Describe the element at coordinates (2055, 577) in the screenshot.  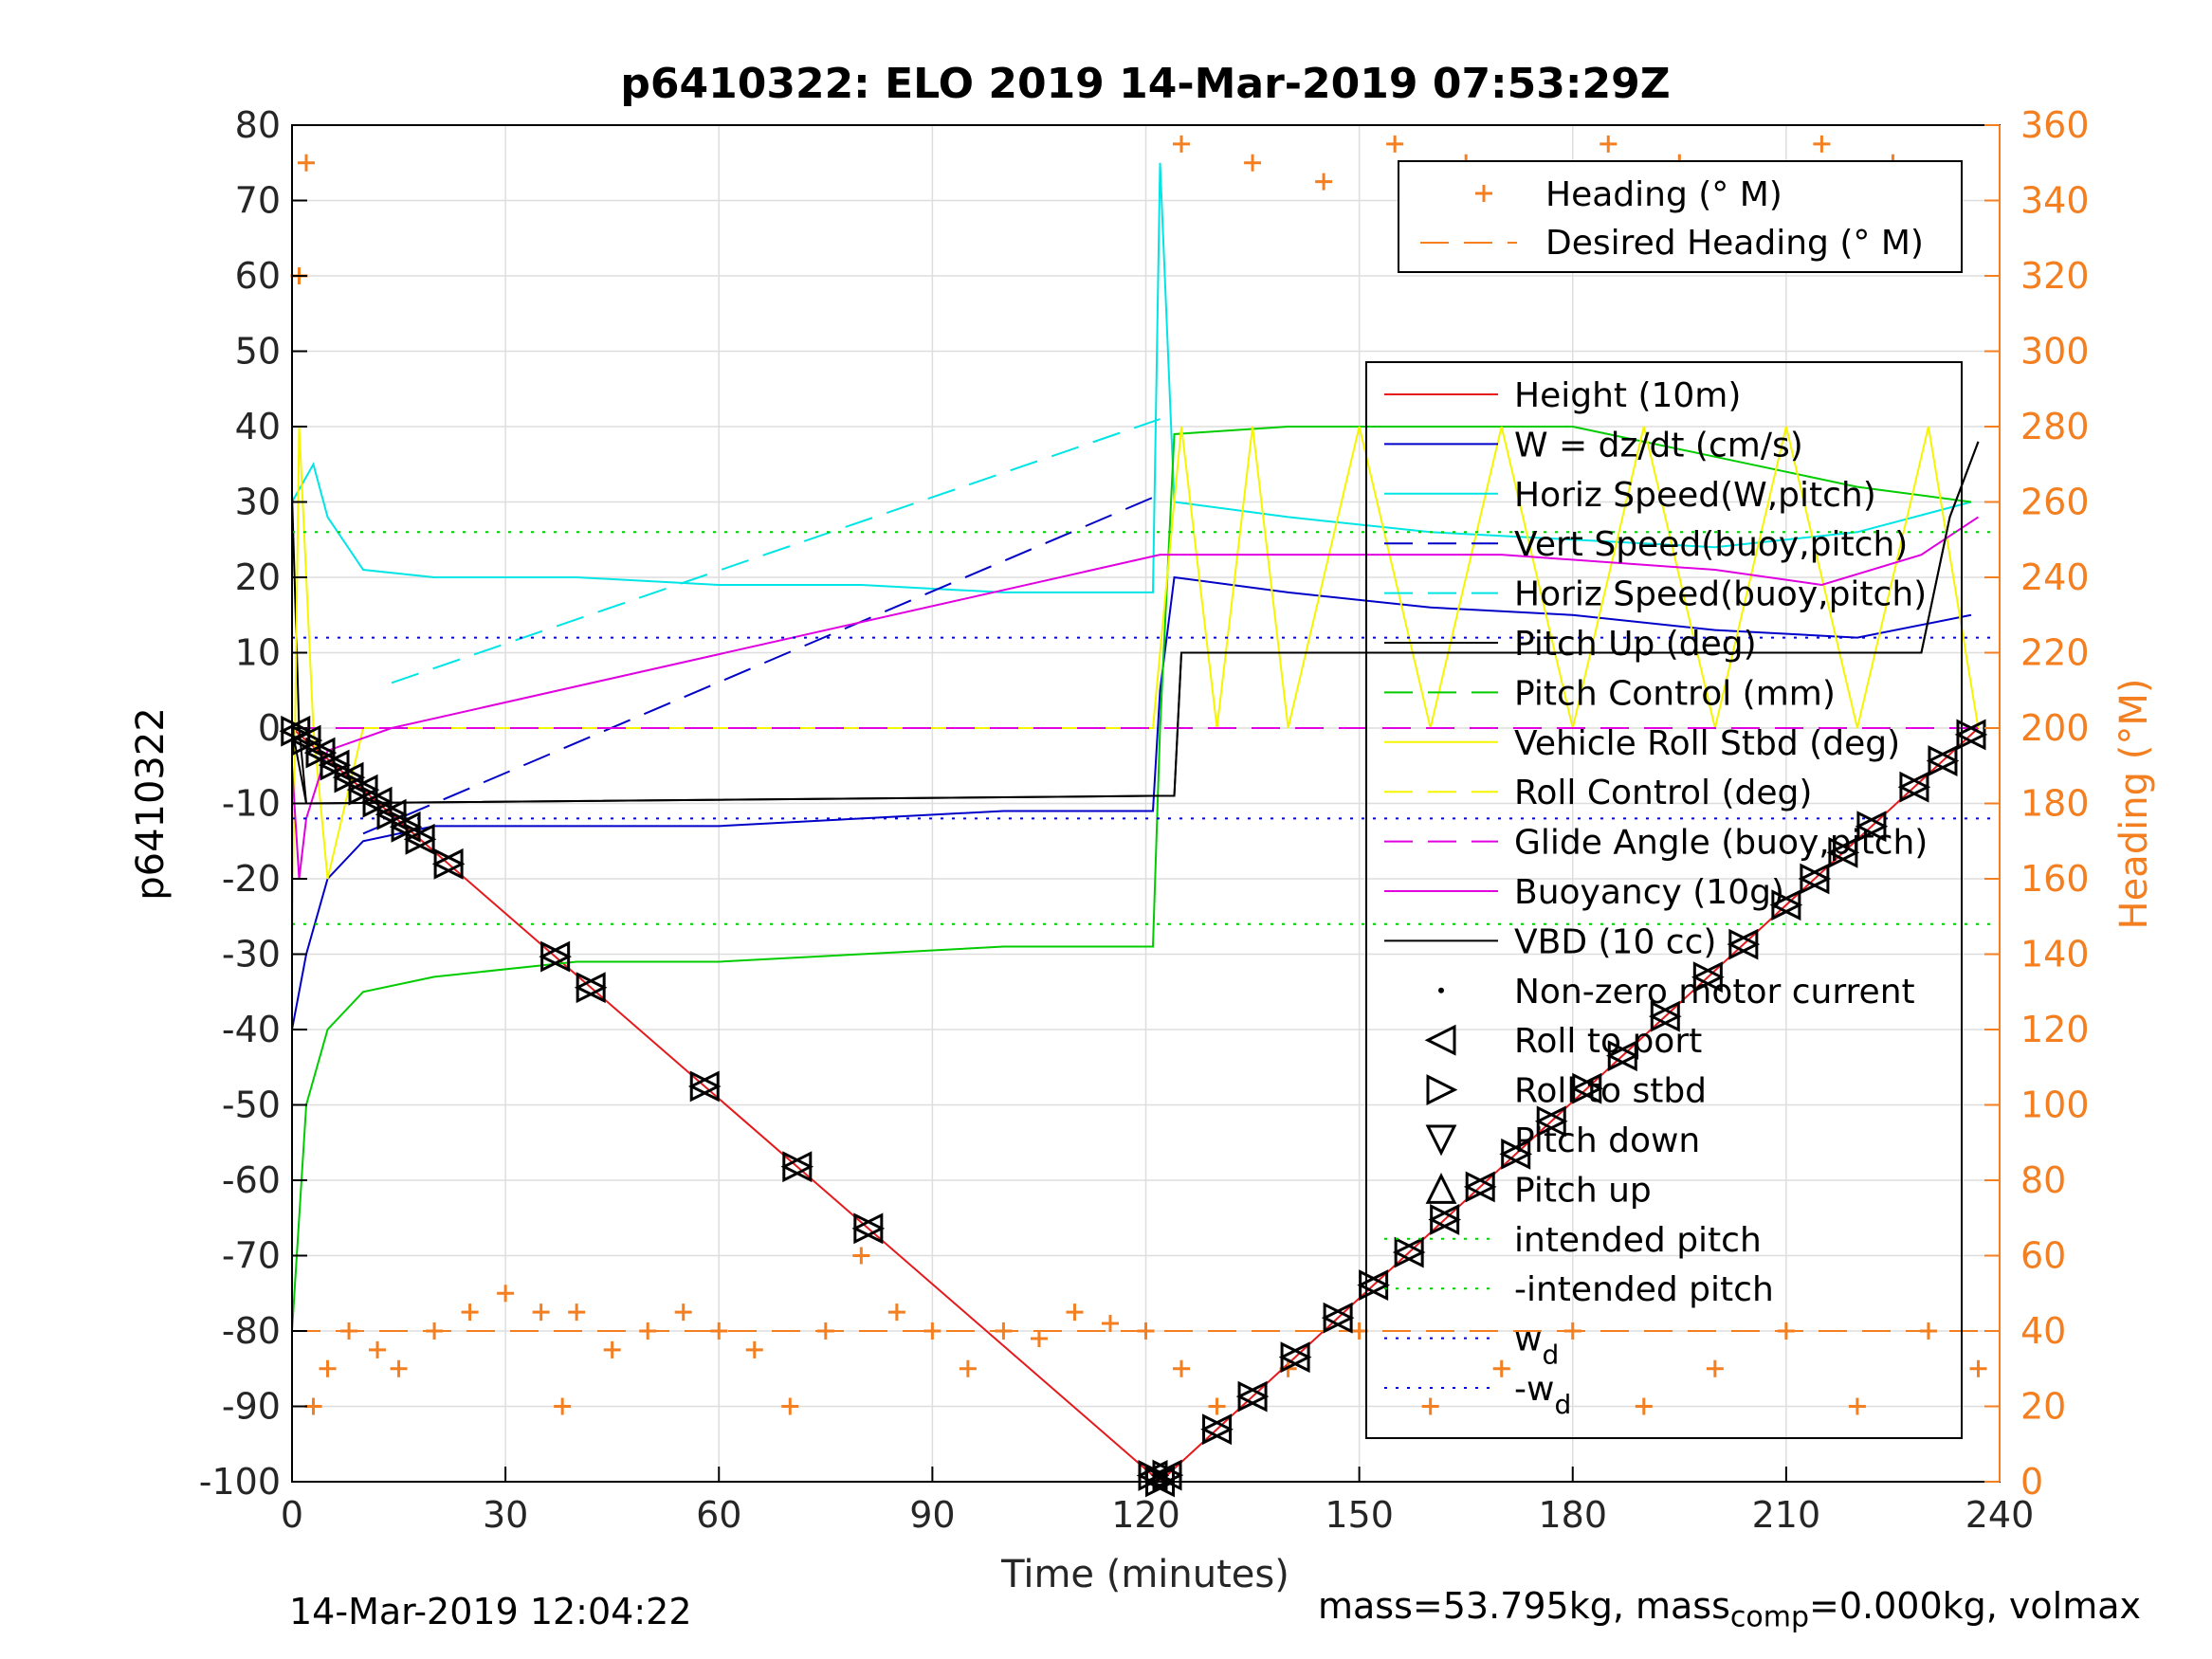
I see `y-right-tick-label: 240` at that location.